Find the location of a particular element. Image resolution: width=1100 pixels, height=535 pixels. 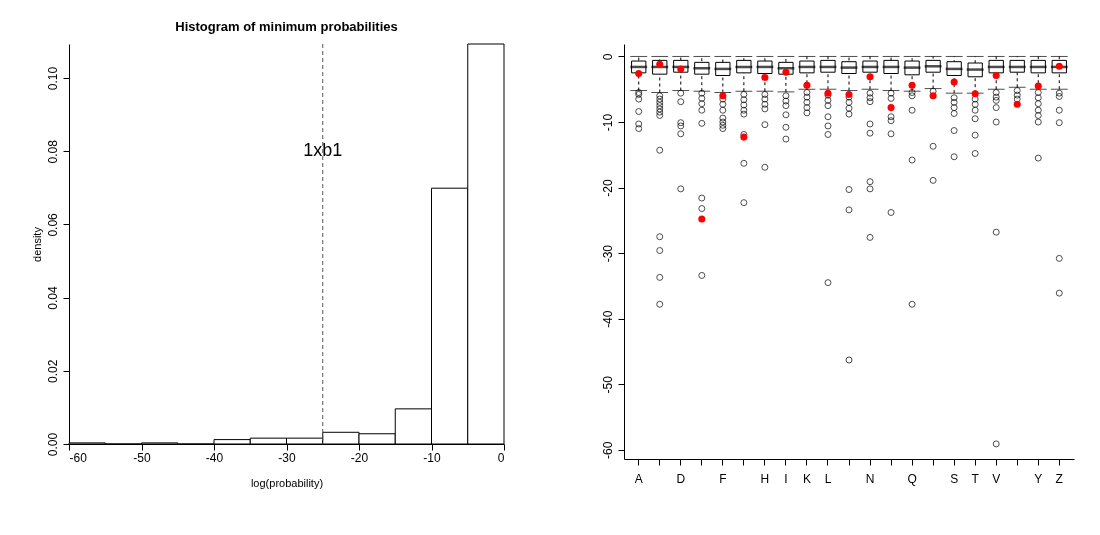

x-tick-label: 0 is located at coordinates (501, 457).